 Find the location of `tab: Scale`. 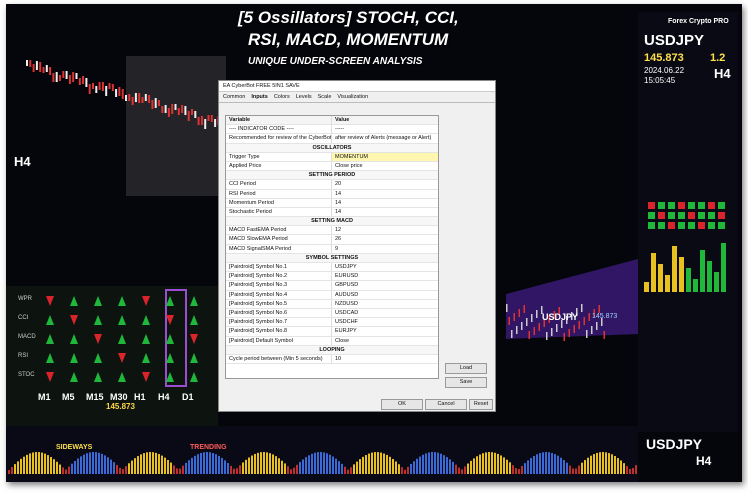

tab: Scale is located at coordinates (324, 97).